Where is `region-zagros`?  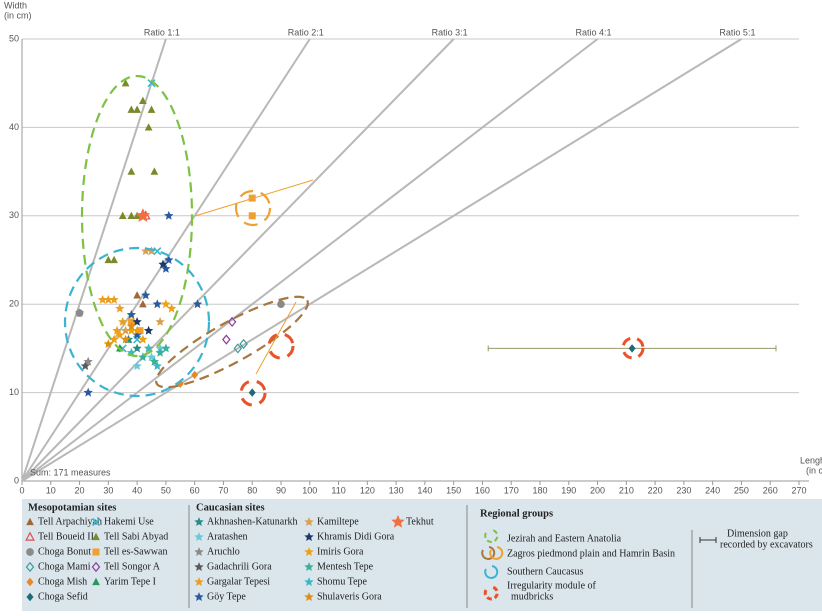
region-zagros is located at coordinates (232, 342).